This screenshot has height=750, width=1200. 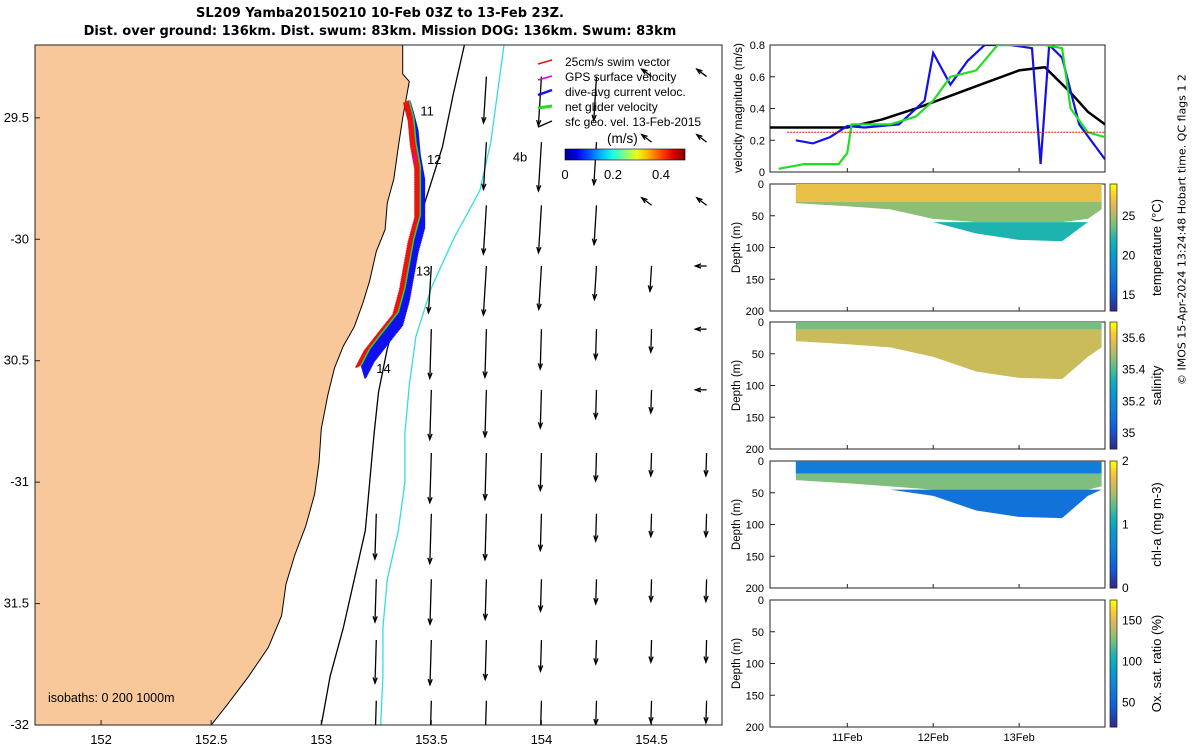 What do you see at coordinates (1156, 247) in the screenshot?
I see `section-colorbar-label: temperature (°C)` at bounding box center [1156, 247].